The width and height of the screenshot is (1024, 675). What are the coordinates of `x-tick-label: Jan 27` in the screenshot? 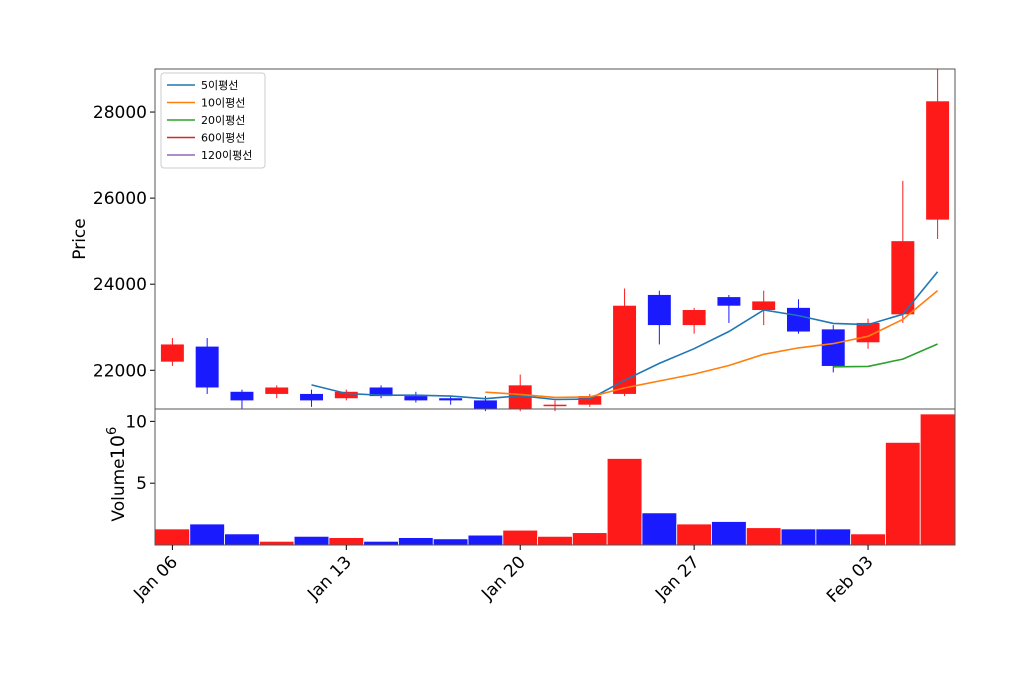 It's located at (677, 578).